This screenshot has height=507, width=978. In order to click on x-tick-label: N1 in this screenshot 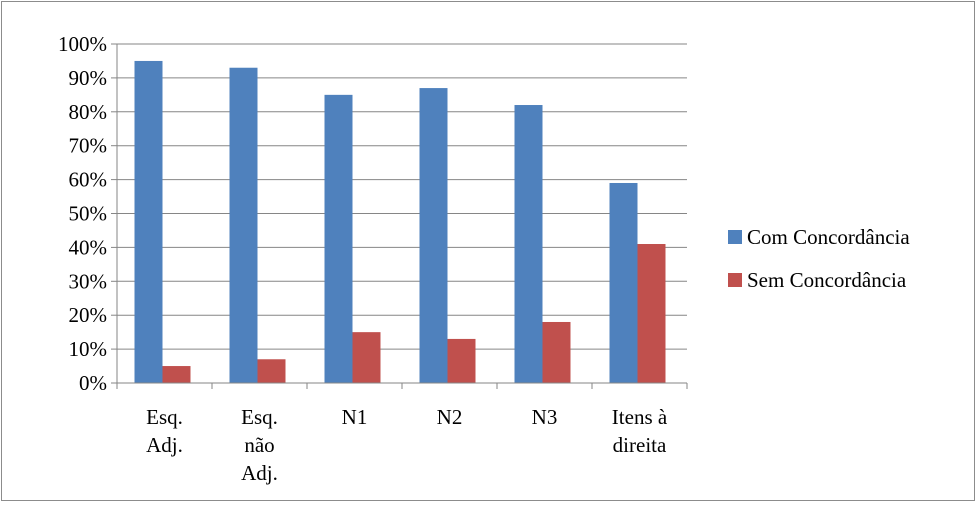, I will do `click(355, 417)`.